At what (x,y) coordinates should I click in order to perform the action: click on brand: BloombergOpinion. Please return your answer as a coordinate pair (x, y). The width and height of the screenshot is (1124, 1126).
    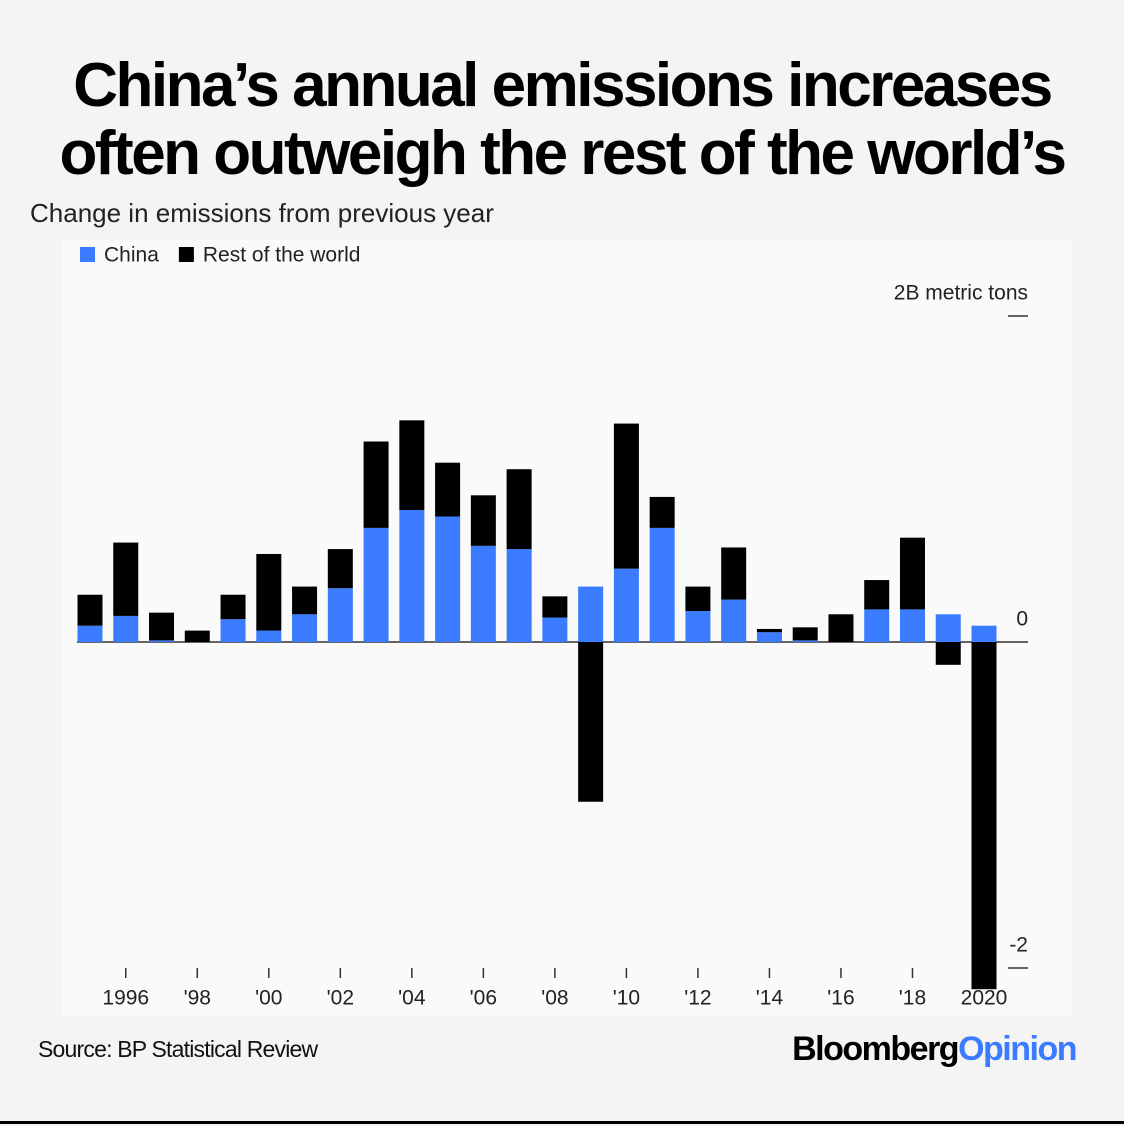
    Looking at the image, I should click on (934, 1049).